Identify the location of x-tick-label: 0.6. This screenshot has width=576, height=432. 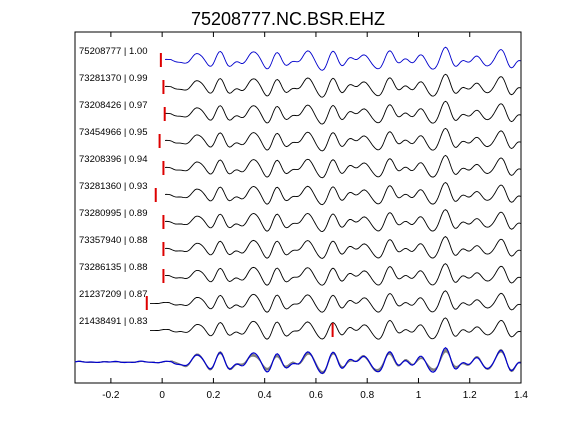
(316, 395).